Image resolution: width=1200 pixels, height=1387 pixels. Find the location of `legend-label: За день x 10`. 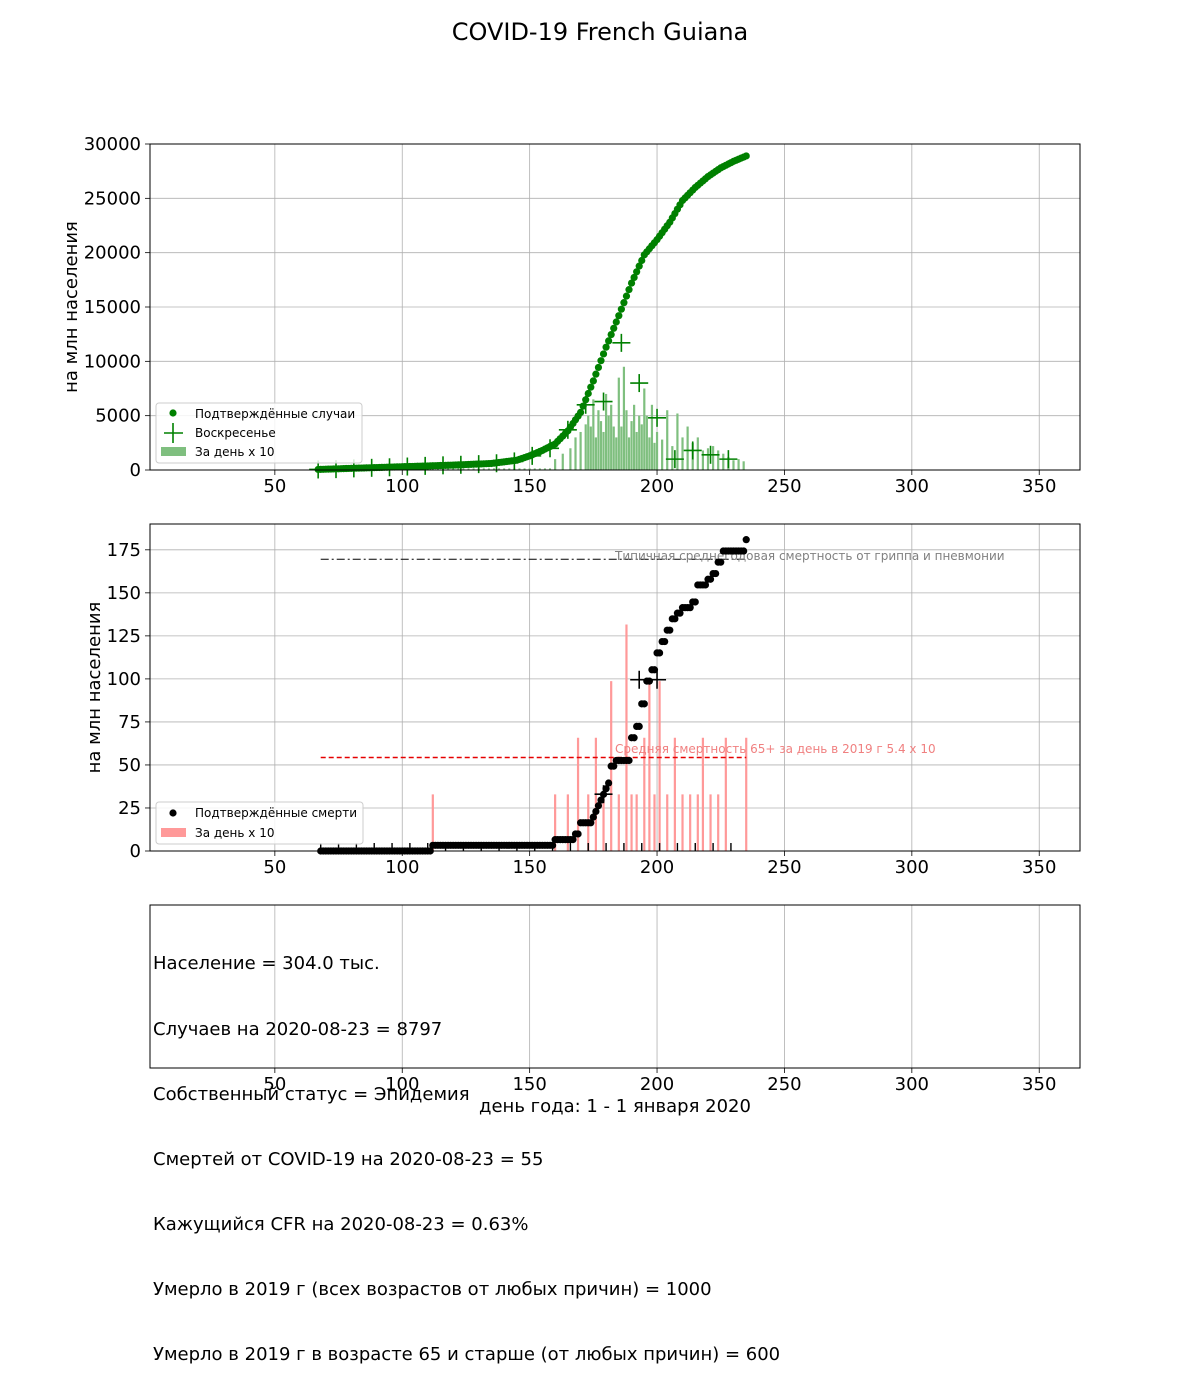

legend-label: За день x 10 is located at coordinates (234, 452).